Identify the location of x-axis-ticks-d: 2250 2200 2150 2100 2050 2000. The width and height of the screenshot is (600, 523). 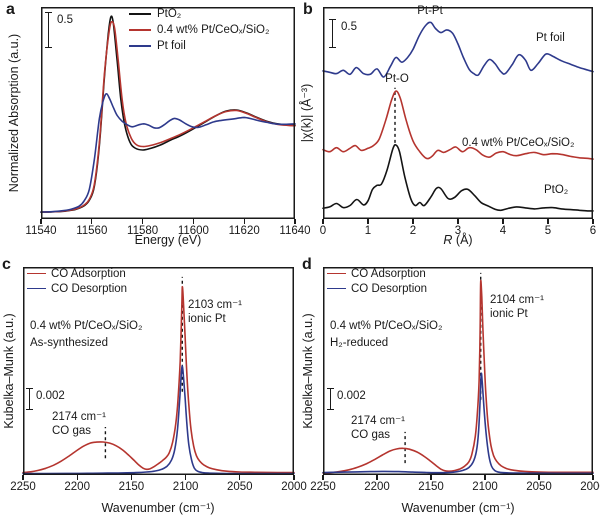
(455, 486).